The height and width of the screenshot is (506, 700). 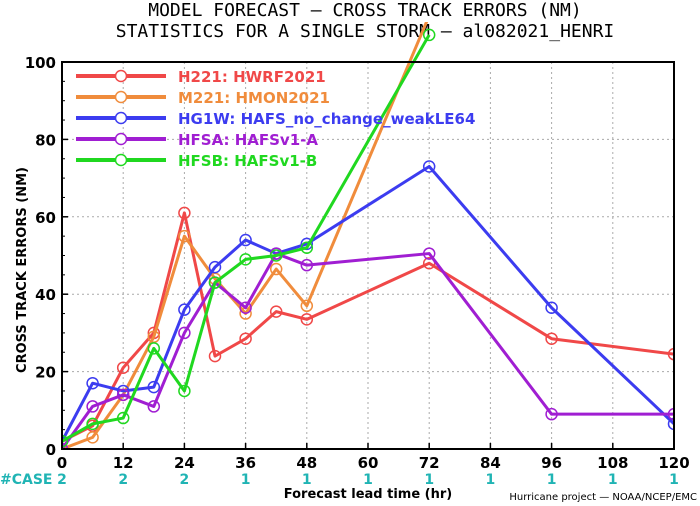 I want to click on x-tick-label: 0, so click(x=62, y=463).